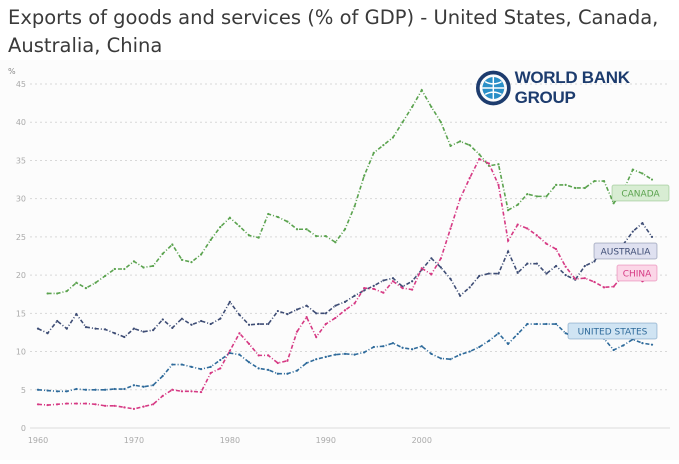 Image resolution: width=679 pixels, height=464 pixels. Describe the element at coordinates (230, 440) in the screenshot. I see `x-tick-label: 1980` at that location.